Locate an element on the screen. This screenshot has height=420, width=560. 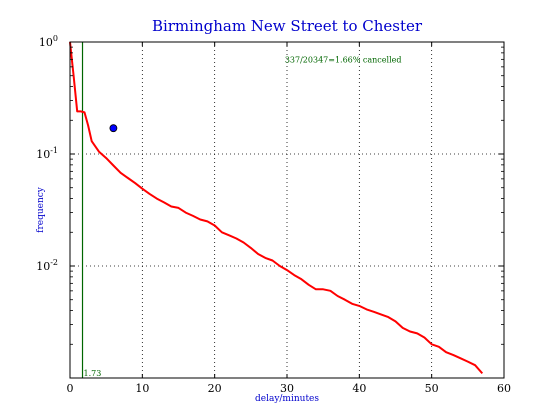
x-tick-label: 0 is located at coordinates (70, 388).